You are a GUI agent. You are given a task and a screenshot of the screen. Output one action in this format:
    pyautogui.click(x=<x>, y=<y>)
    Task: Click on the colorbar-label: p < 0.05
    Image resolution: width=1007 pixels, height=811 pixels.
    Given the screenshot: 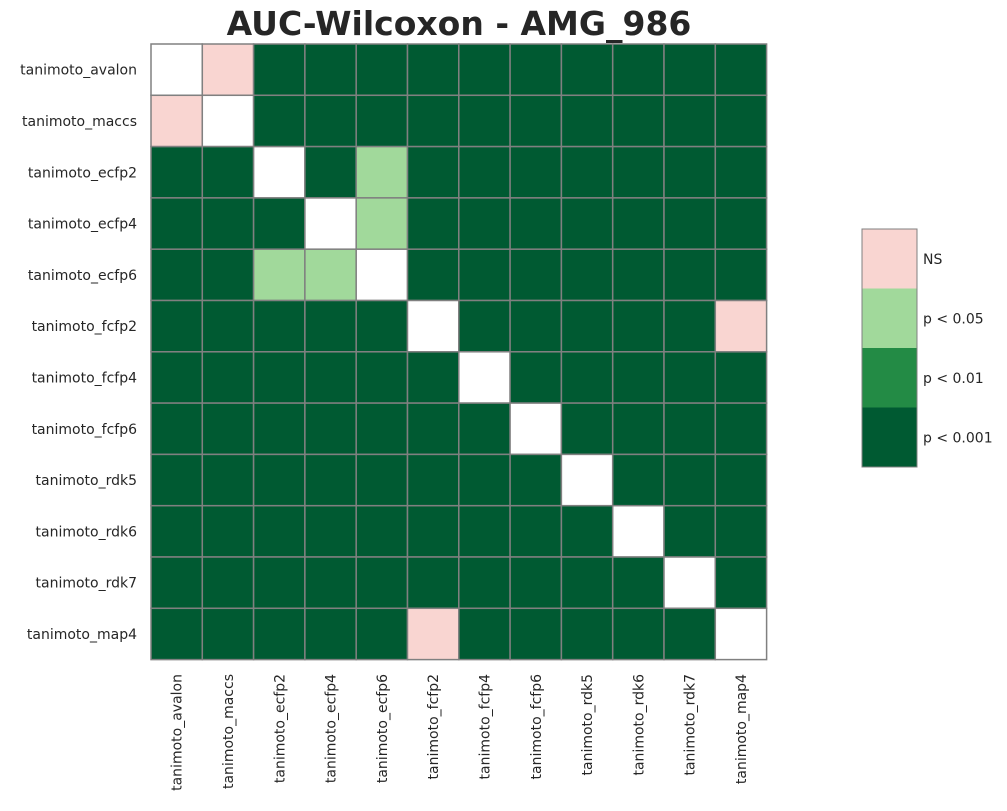 What is the action you would take?
    pyautogui.click(x=953, y=320)
    